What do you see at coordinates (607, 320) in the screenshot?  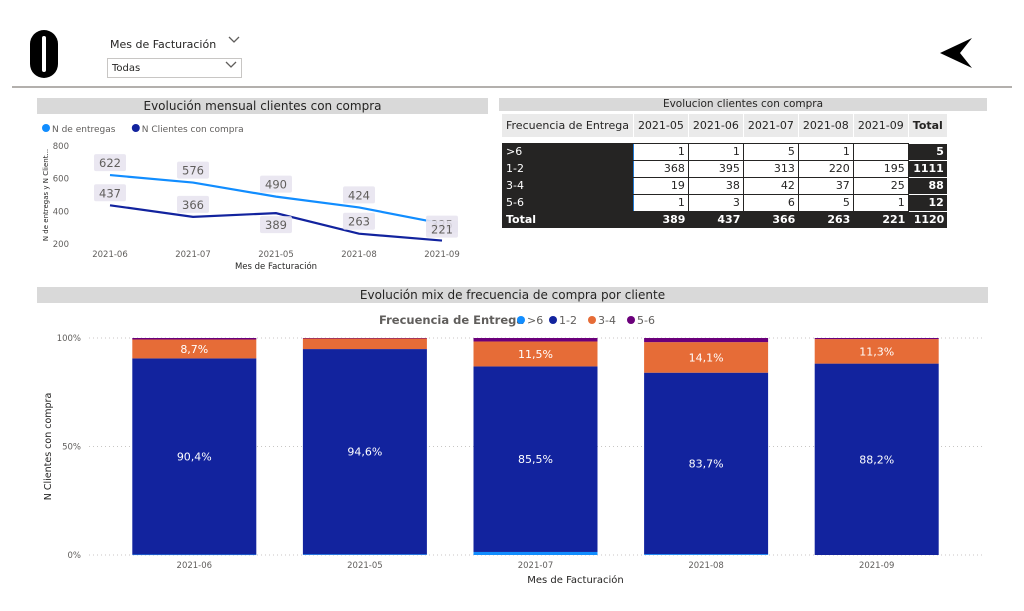 I see `legend-label: 3-4` at bounding box center [607, 320].